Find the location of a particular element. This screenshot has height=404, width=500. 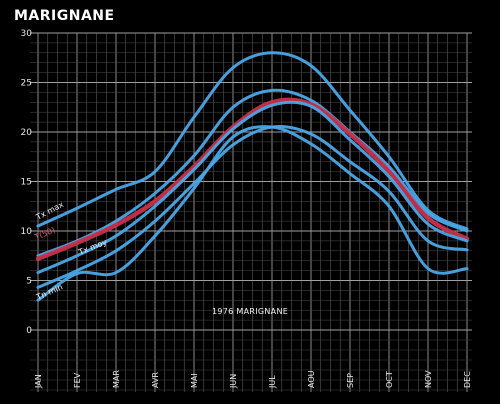

chart-title: MARIGNANE is located at coordinates (64, 16).